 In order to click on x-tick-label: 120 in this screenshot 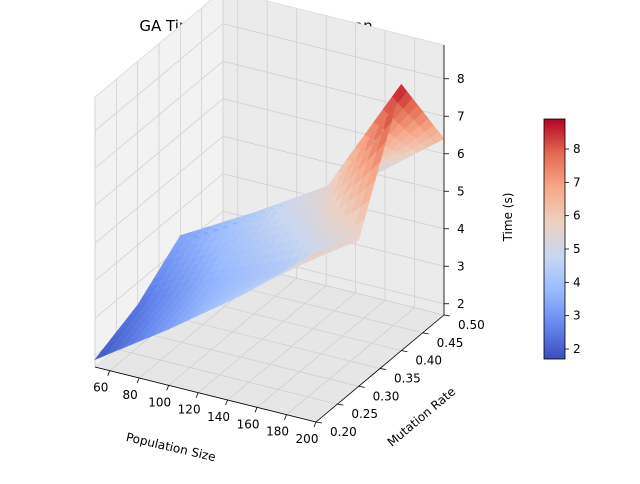, I will do `click(189, 410)`.